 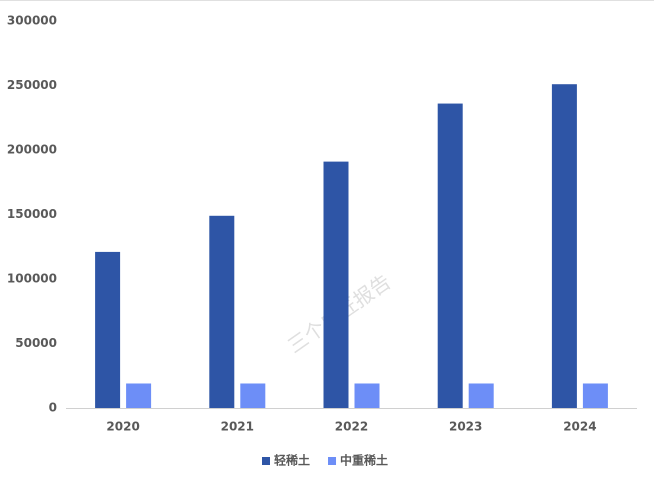 I want to click on x-tick-label: 2024, so click(x=579, y=427).